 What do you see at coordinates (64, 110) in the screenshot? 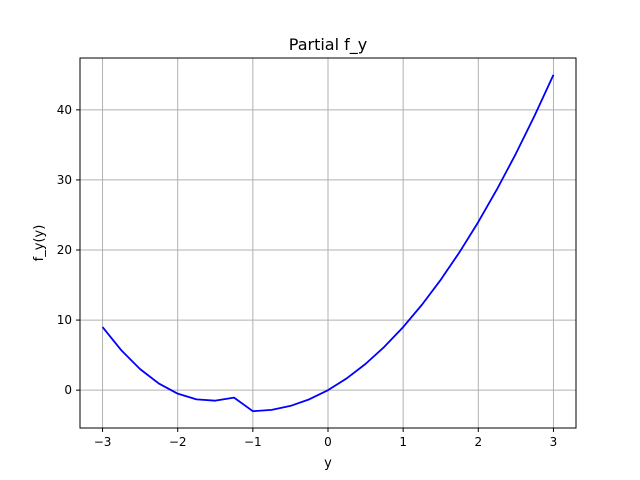
I see `y-tick-label: 40` at bounding box center [64, 110].